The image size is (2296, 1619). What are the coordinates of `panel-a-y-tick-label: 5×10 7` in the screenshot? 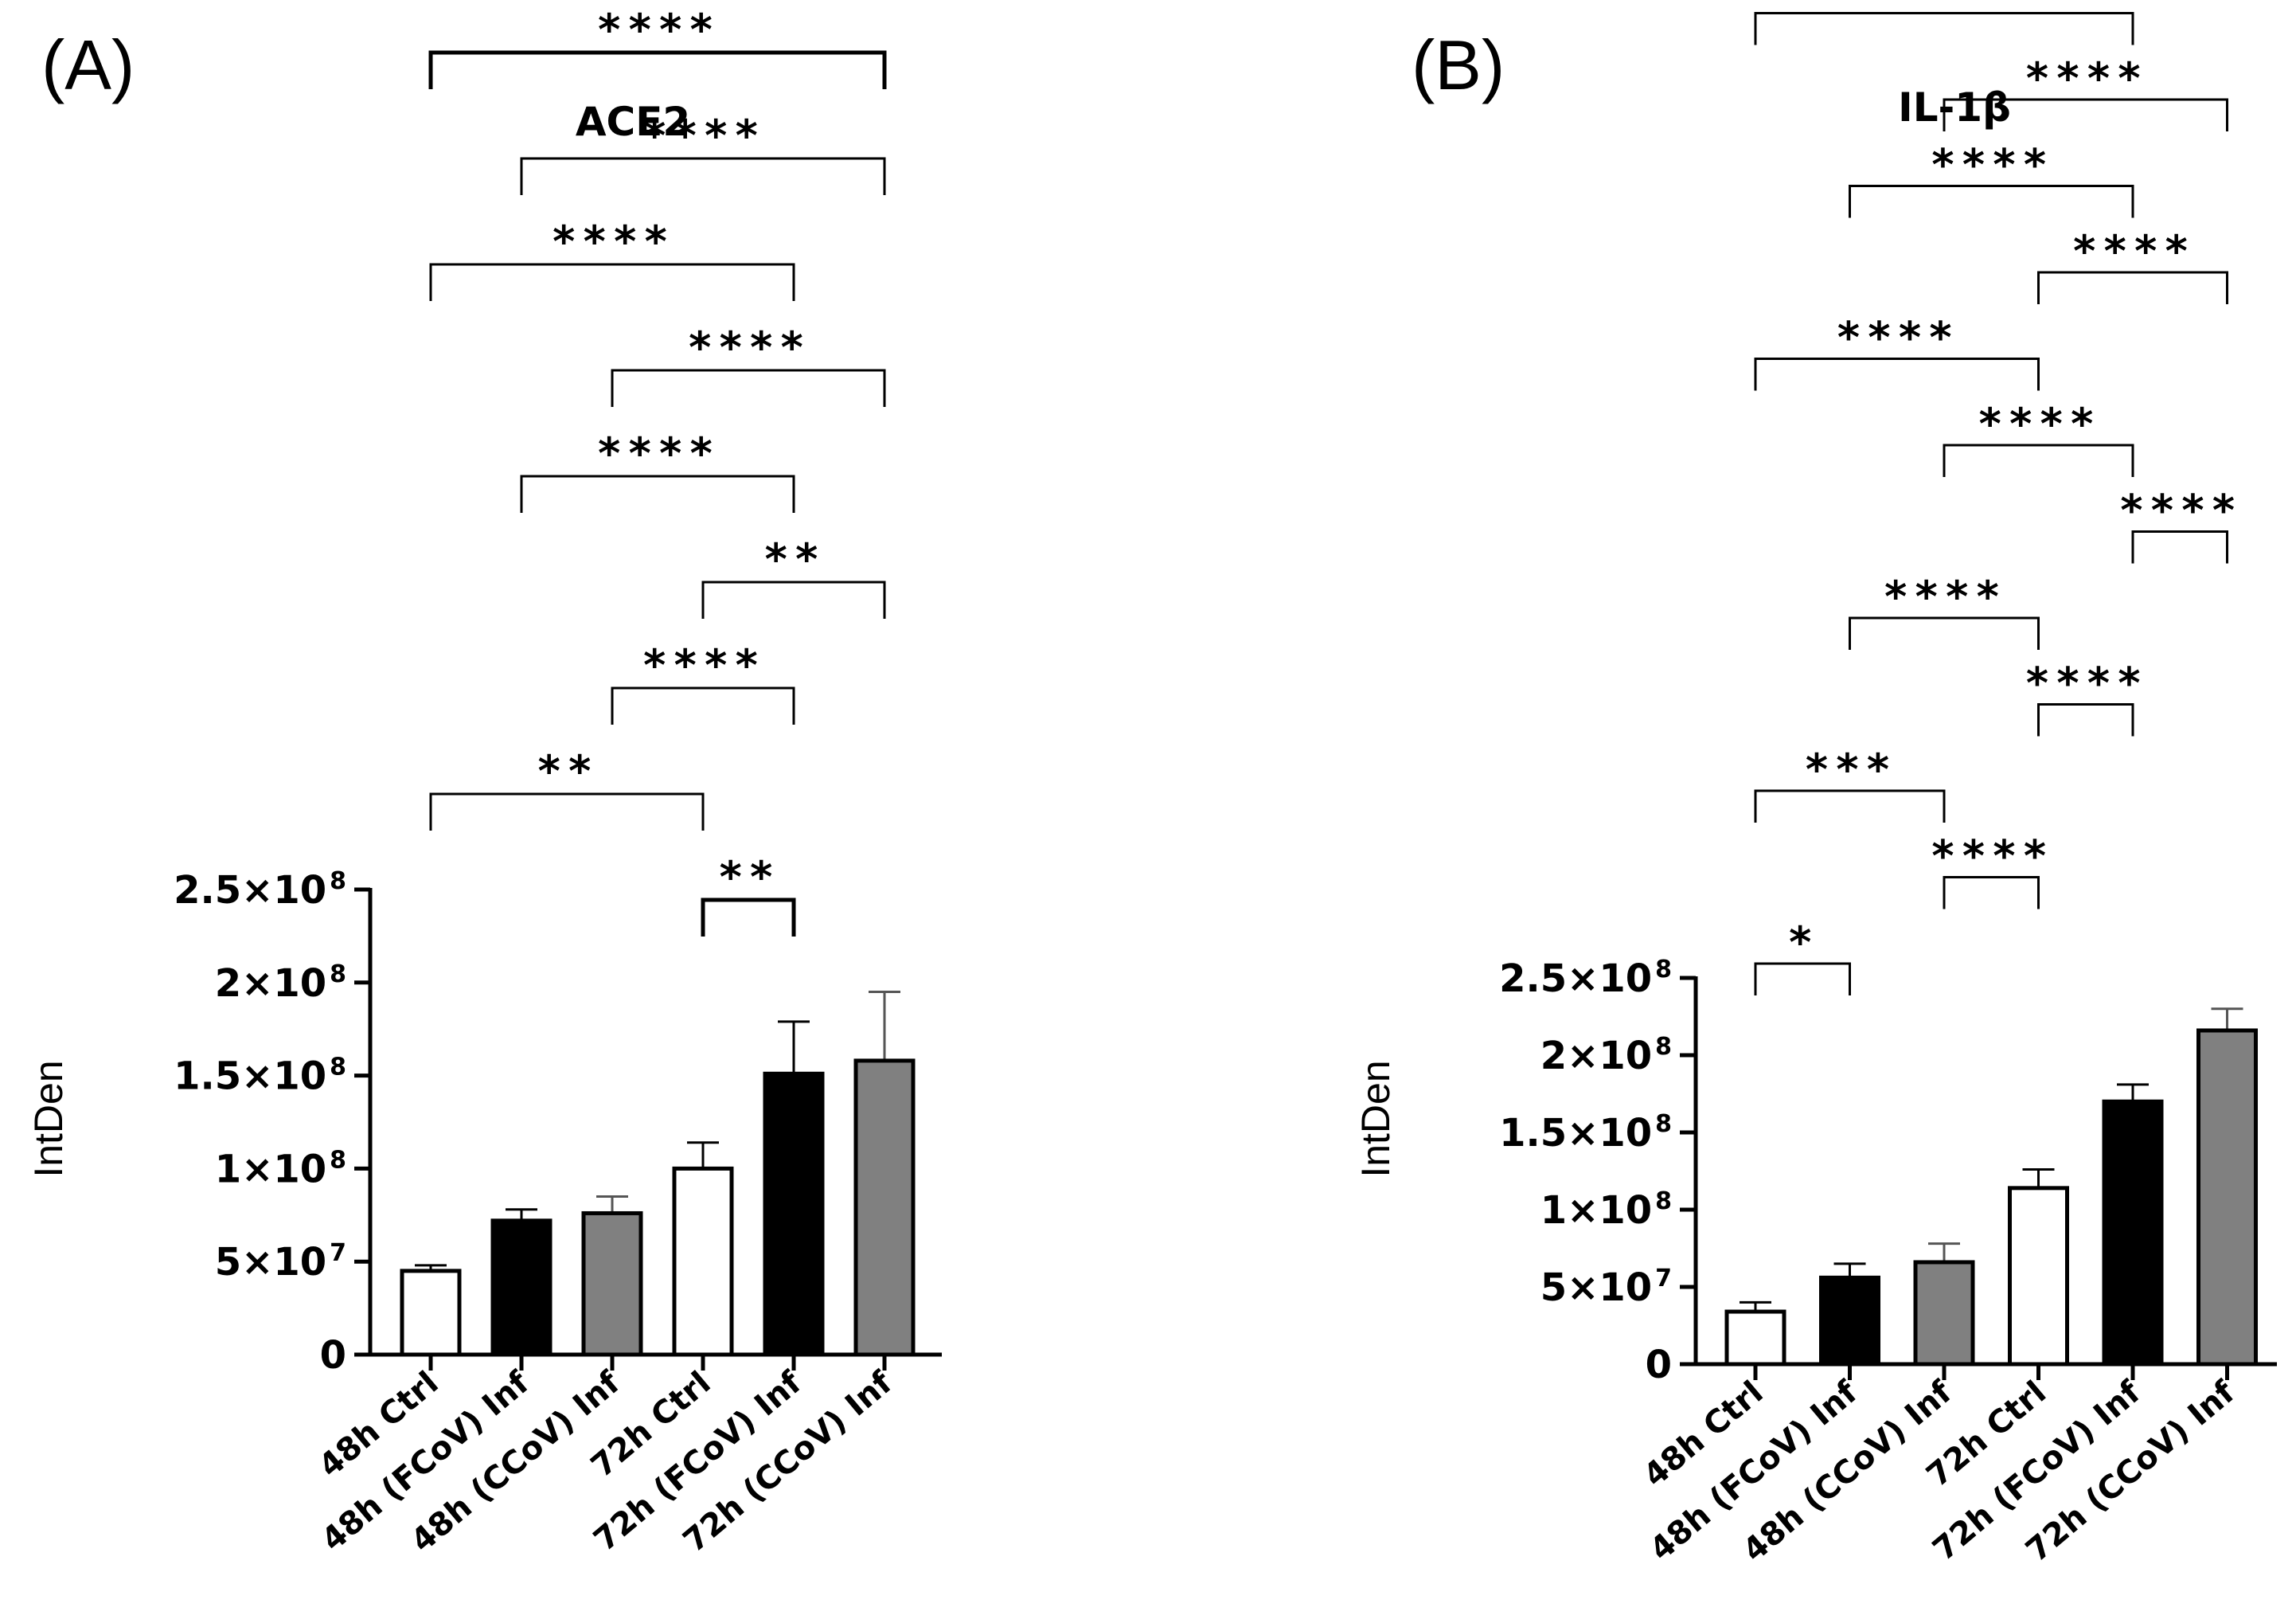 It's located at (280, 1262).